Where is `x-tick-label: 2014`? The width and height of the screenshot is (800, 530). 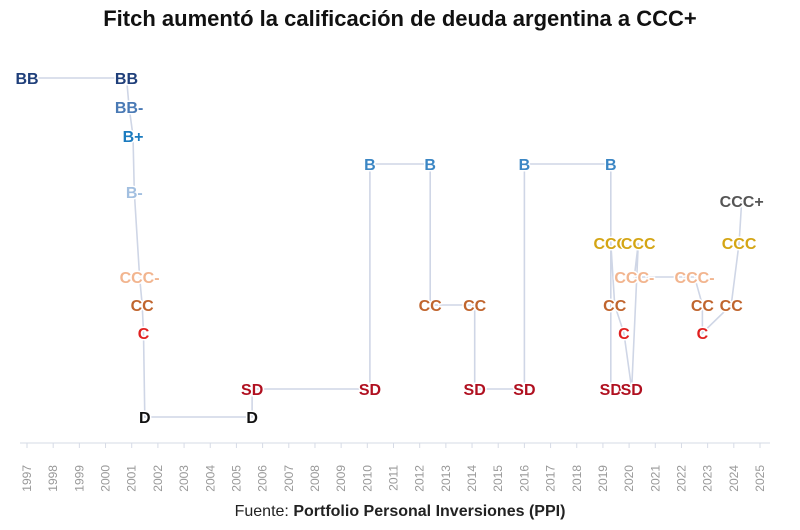 x-tick-label: 2014 is located at coordinates (472, 478).